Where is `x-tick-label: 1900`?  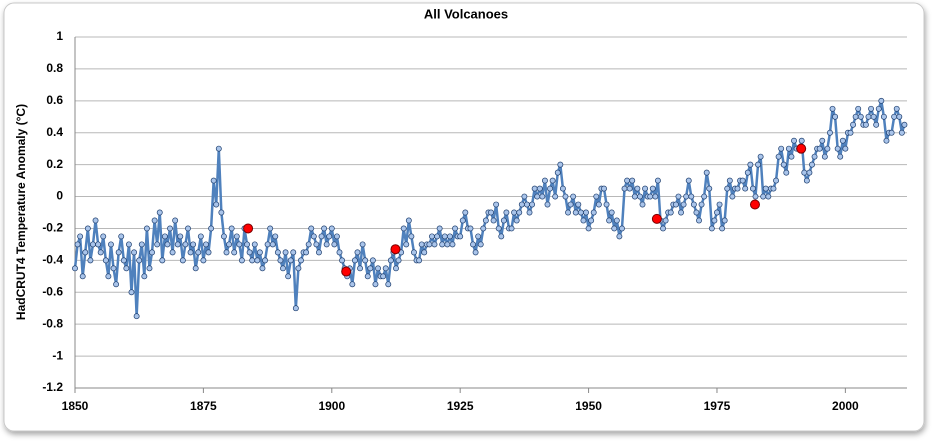
x-tick-label: 1900 is located at coordinates (331, 406).